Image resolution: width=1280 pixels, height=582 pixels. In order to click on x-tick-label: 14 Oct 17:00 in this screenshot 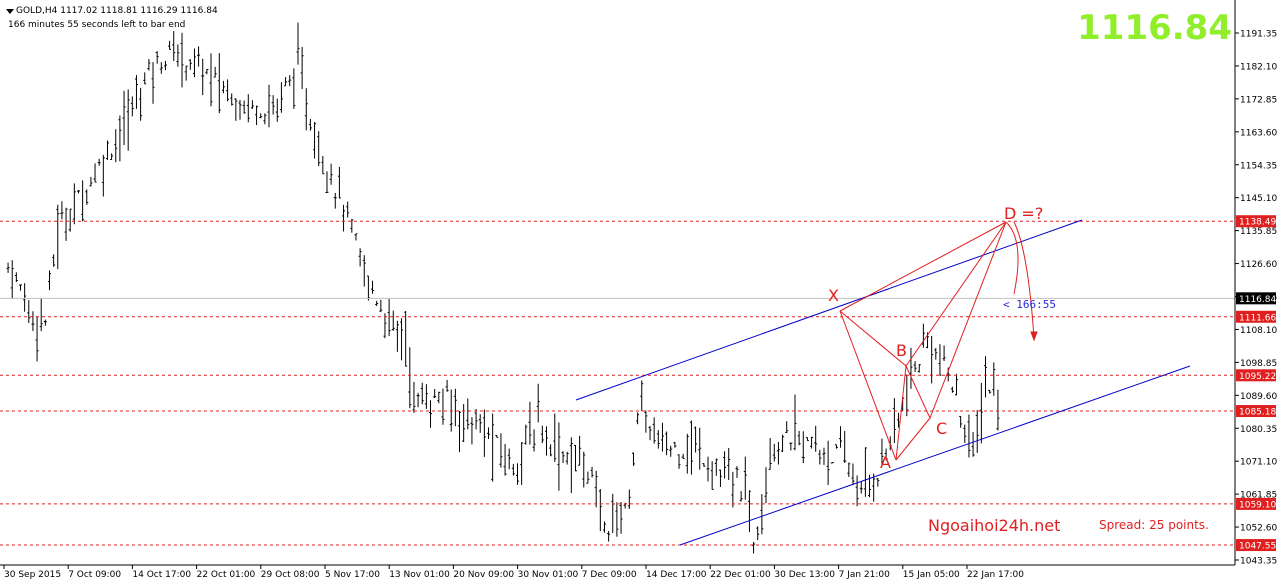, I will do `click(161, 575)`.